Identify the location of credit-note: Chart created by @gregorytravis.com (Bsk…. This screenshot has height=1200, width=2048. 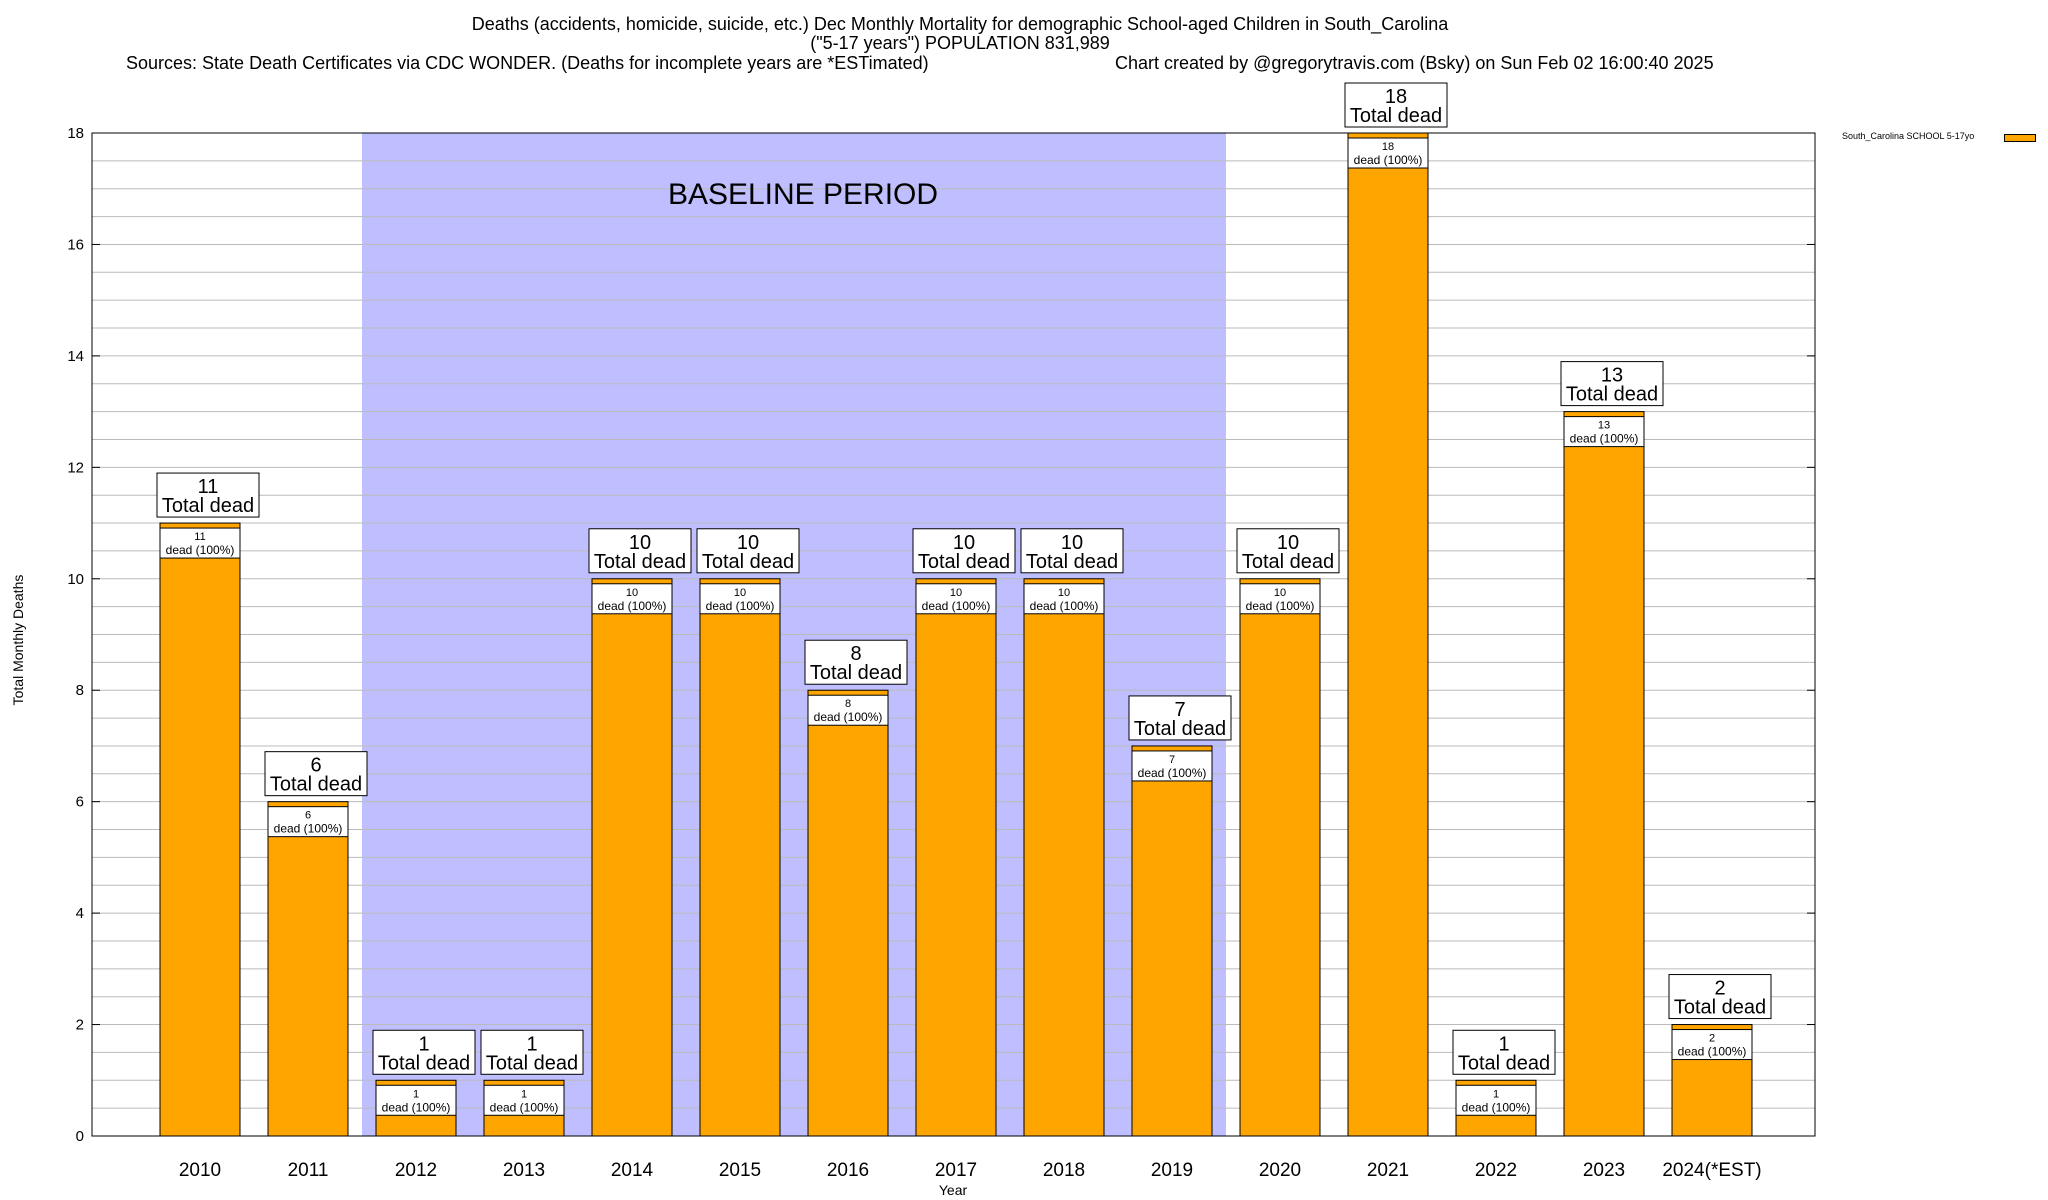
(1414, 63).